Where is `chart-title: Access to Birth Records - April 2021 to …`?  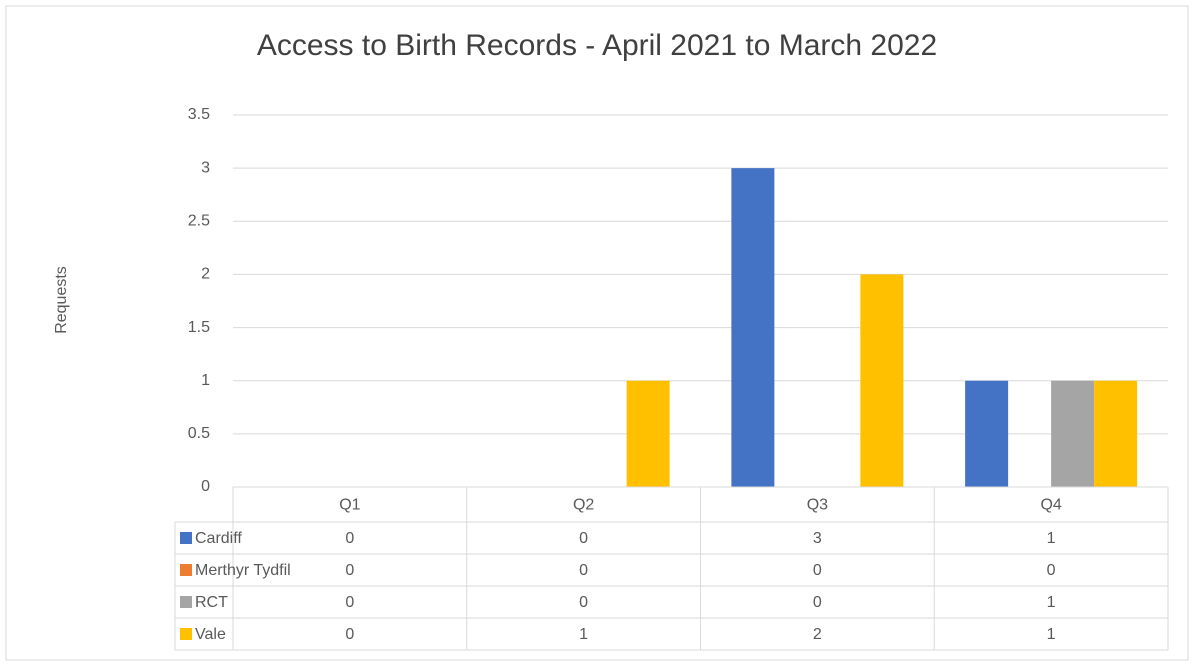
chart-title: Access to Birth Records - April 2021 to … is located at coordinates (597, 45).